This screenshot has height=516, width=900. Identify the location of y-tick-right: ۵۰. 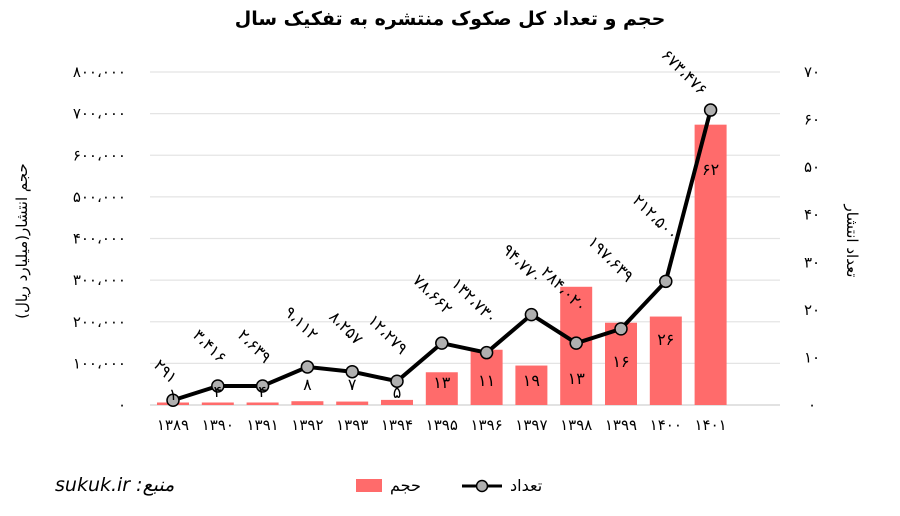
(812, 167).